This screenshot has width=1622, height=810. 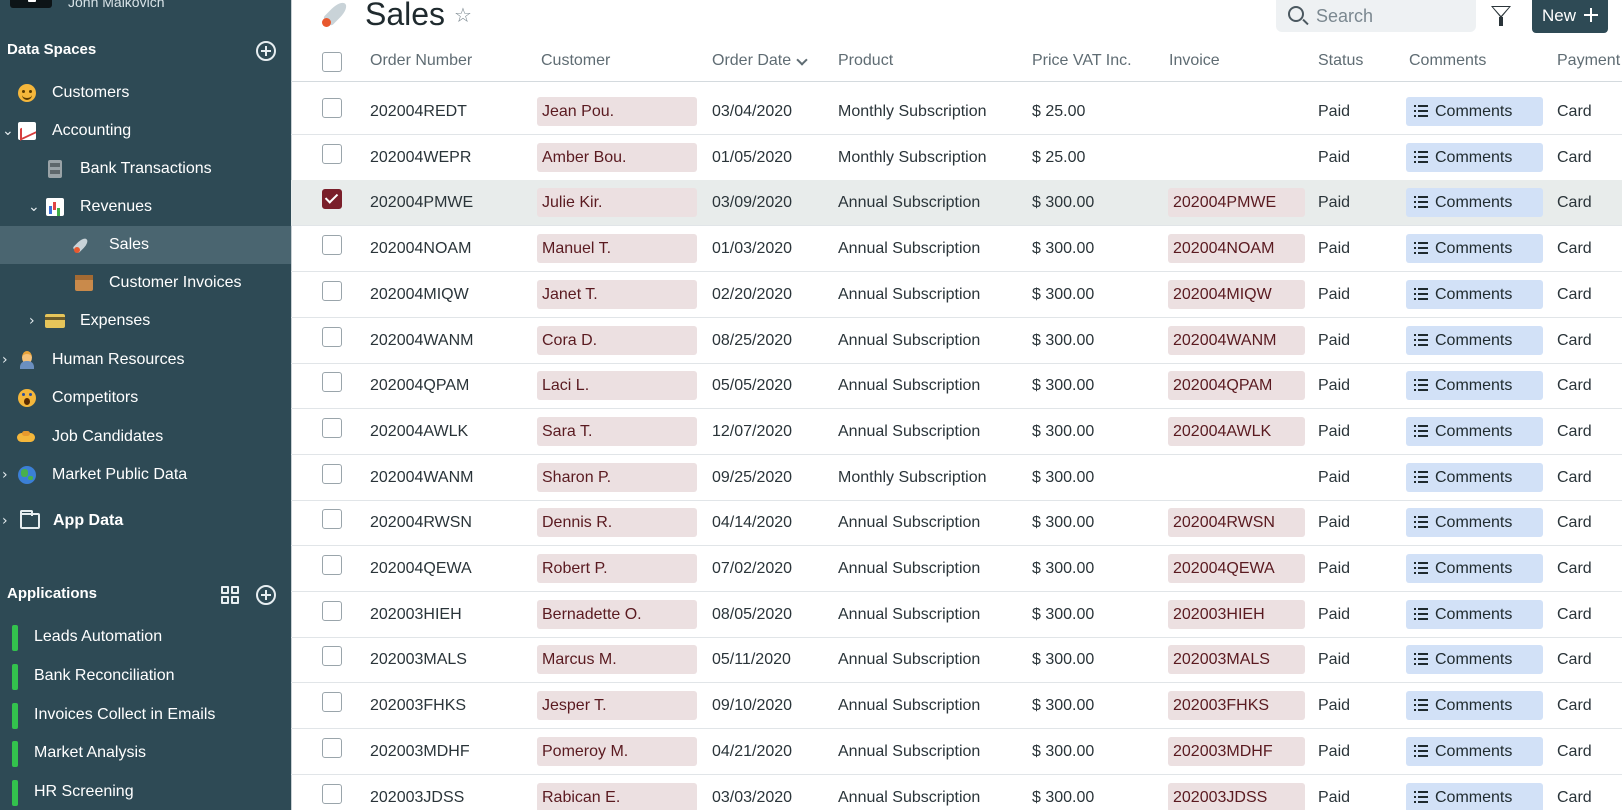 What do you see at coordinates (145, 6) in the screenshot?
I see `user-profile: John Malkovich` at bounding box center [145, 6].